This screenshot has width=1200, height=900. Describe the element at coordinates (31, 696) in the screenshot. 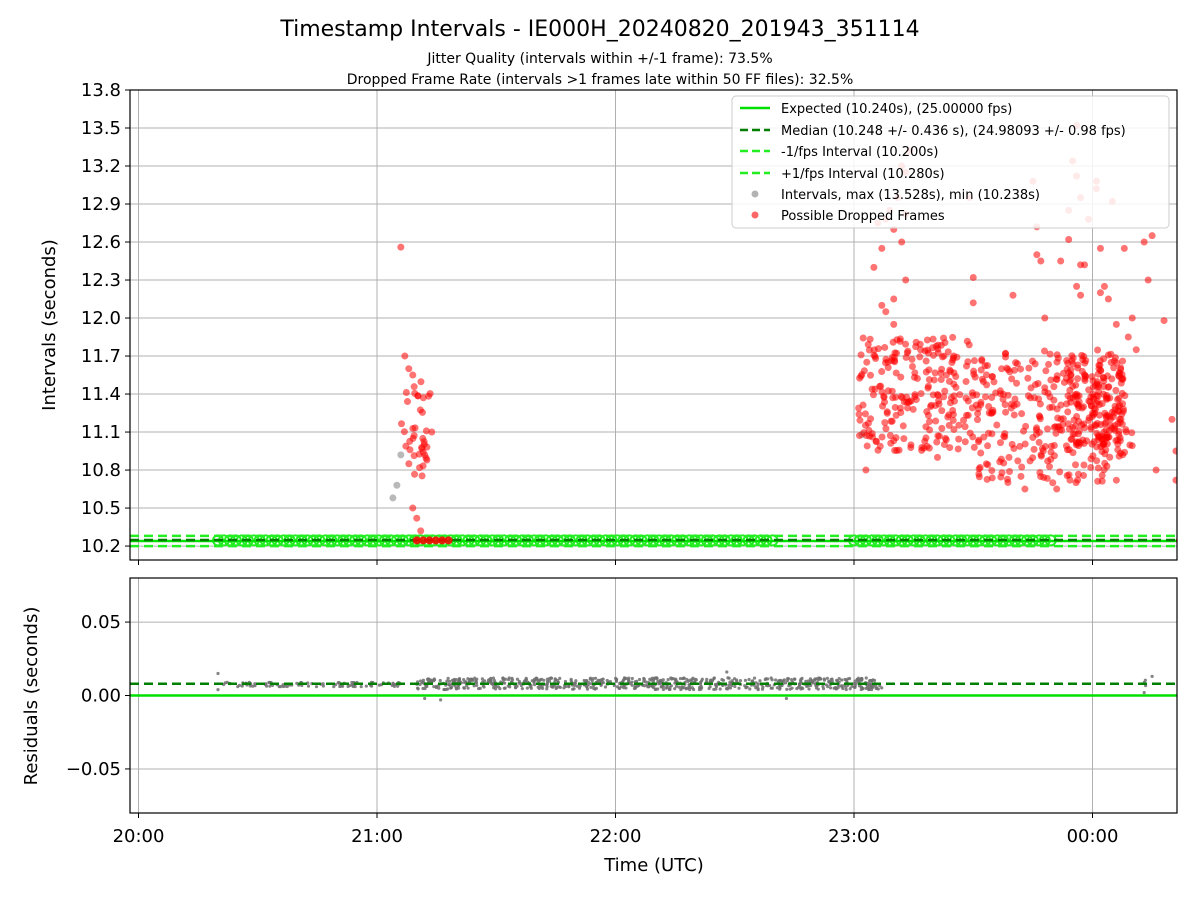

I see `residuals-y-axis-label: Residuals (seconds)` at that location.